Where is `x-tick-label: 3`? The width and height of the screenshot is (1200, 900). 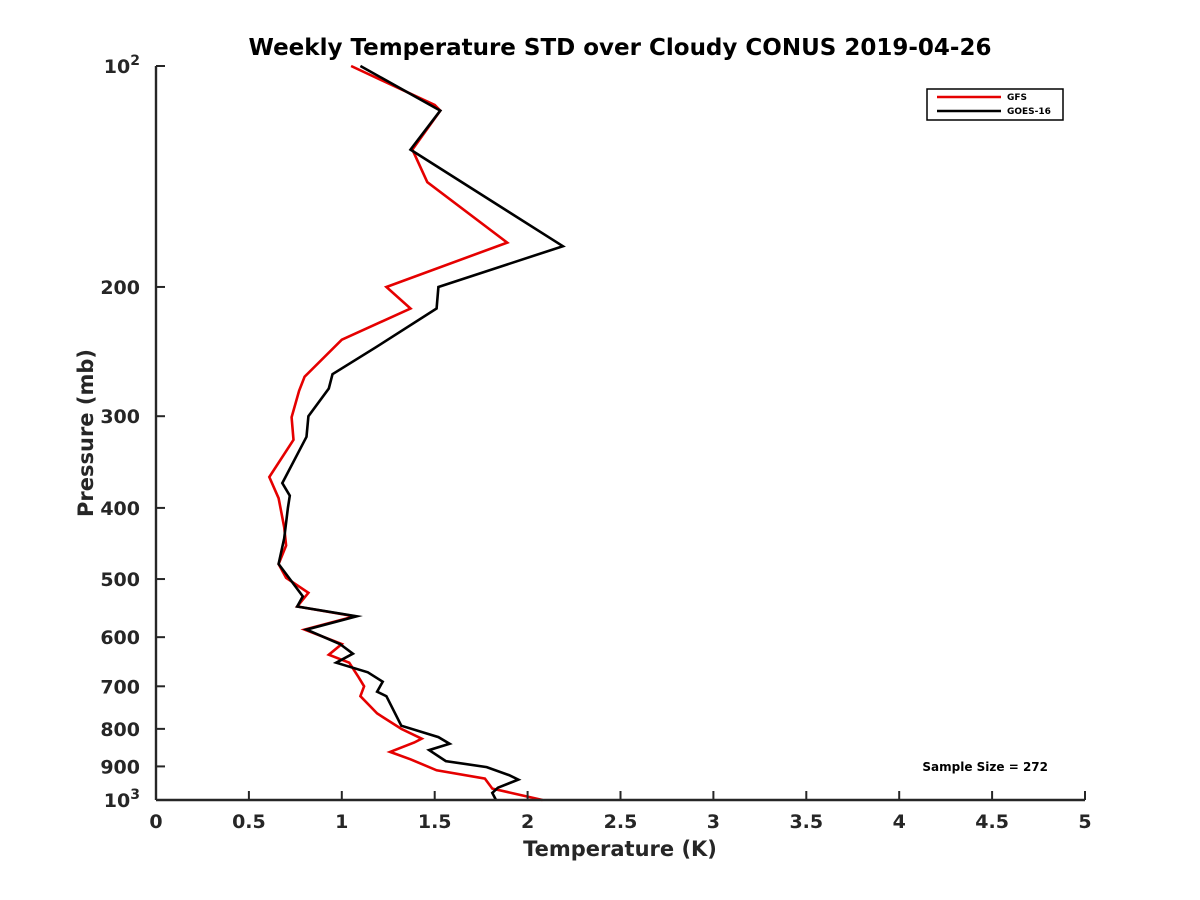 x-tick-label: 3 is located at coordinates (713, 822).